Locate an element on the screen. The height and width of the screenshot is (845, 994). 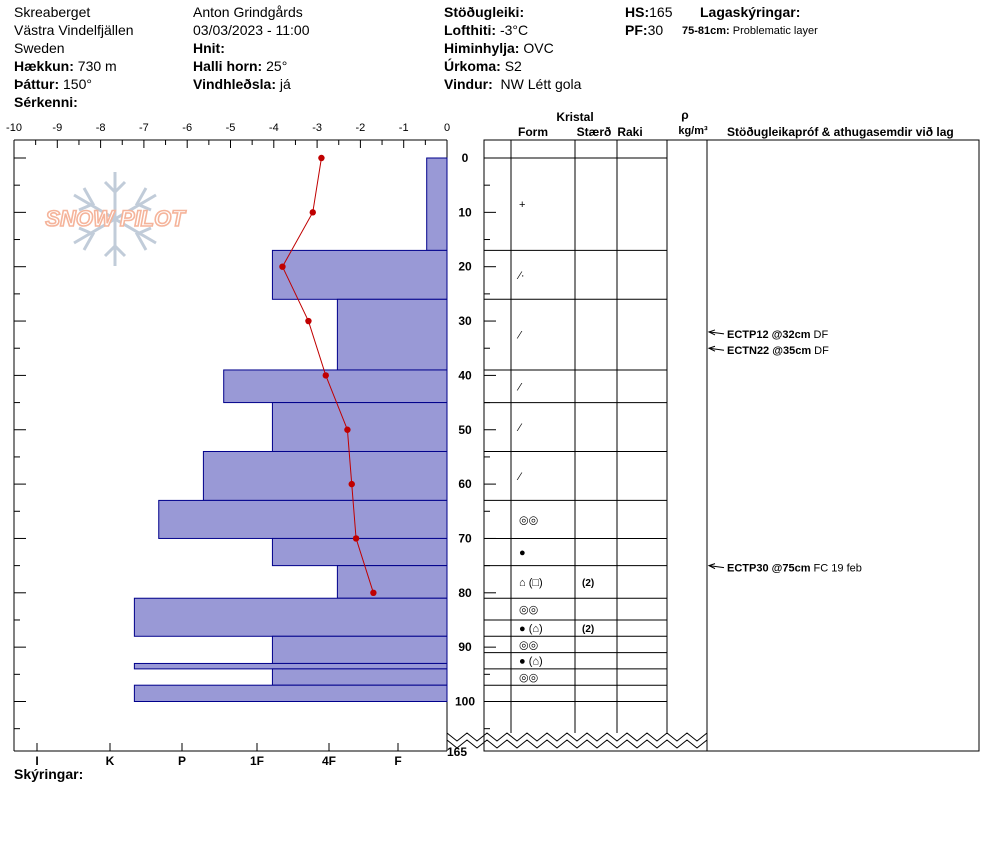
hardness-axis-ticks: I K P 1F 4F F is located at coordinates (218, 755).